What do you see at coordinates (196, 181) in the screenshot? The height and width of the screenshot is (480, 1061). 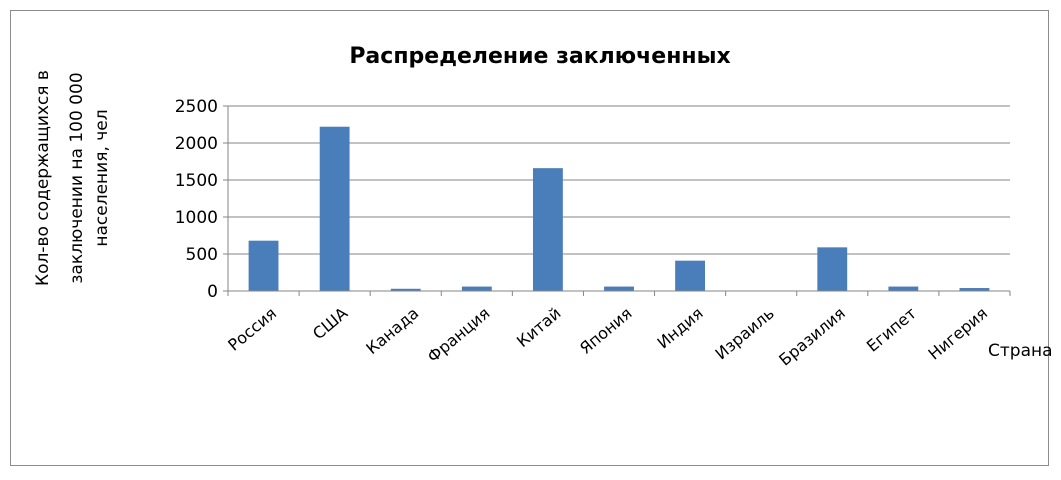 I see `y-tick-label: 1500` at bounding box center [196, 181].